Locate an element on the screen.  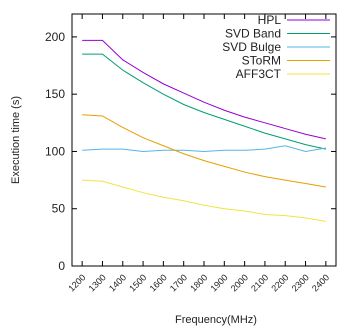
x-tick-label: 2100 is located at coordinates (259, 282).